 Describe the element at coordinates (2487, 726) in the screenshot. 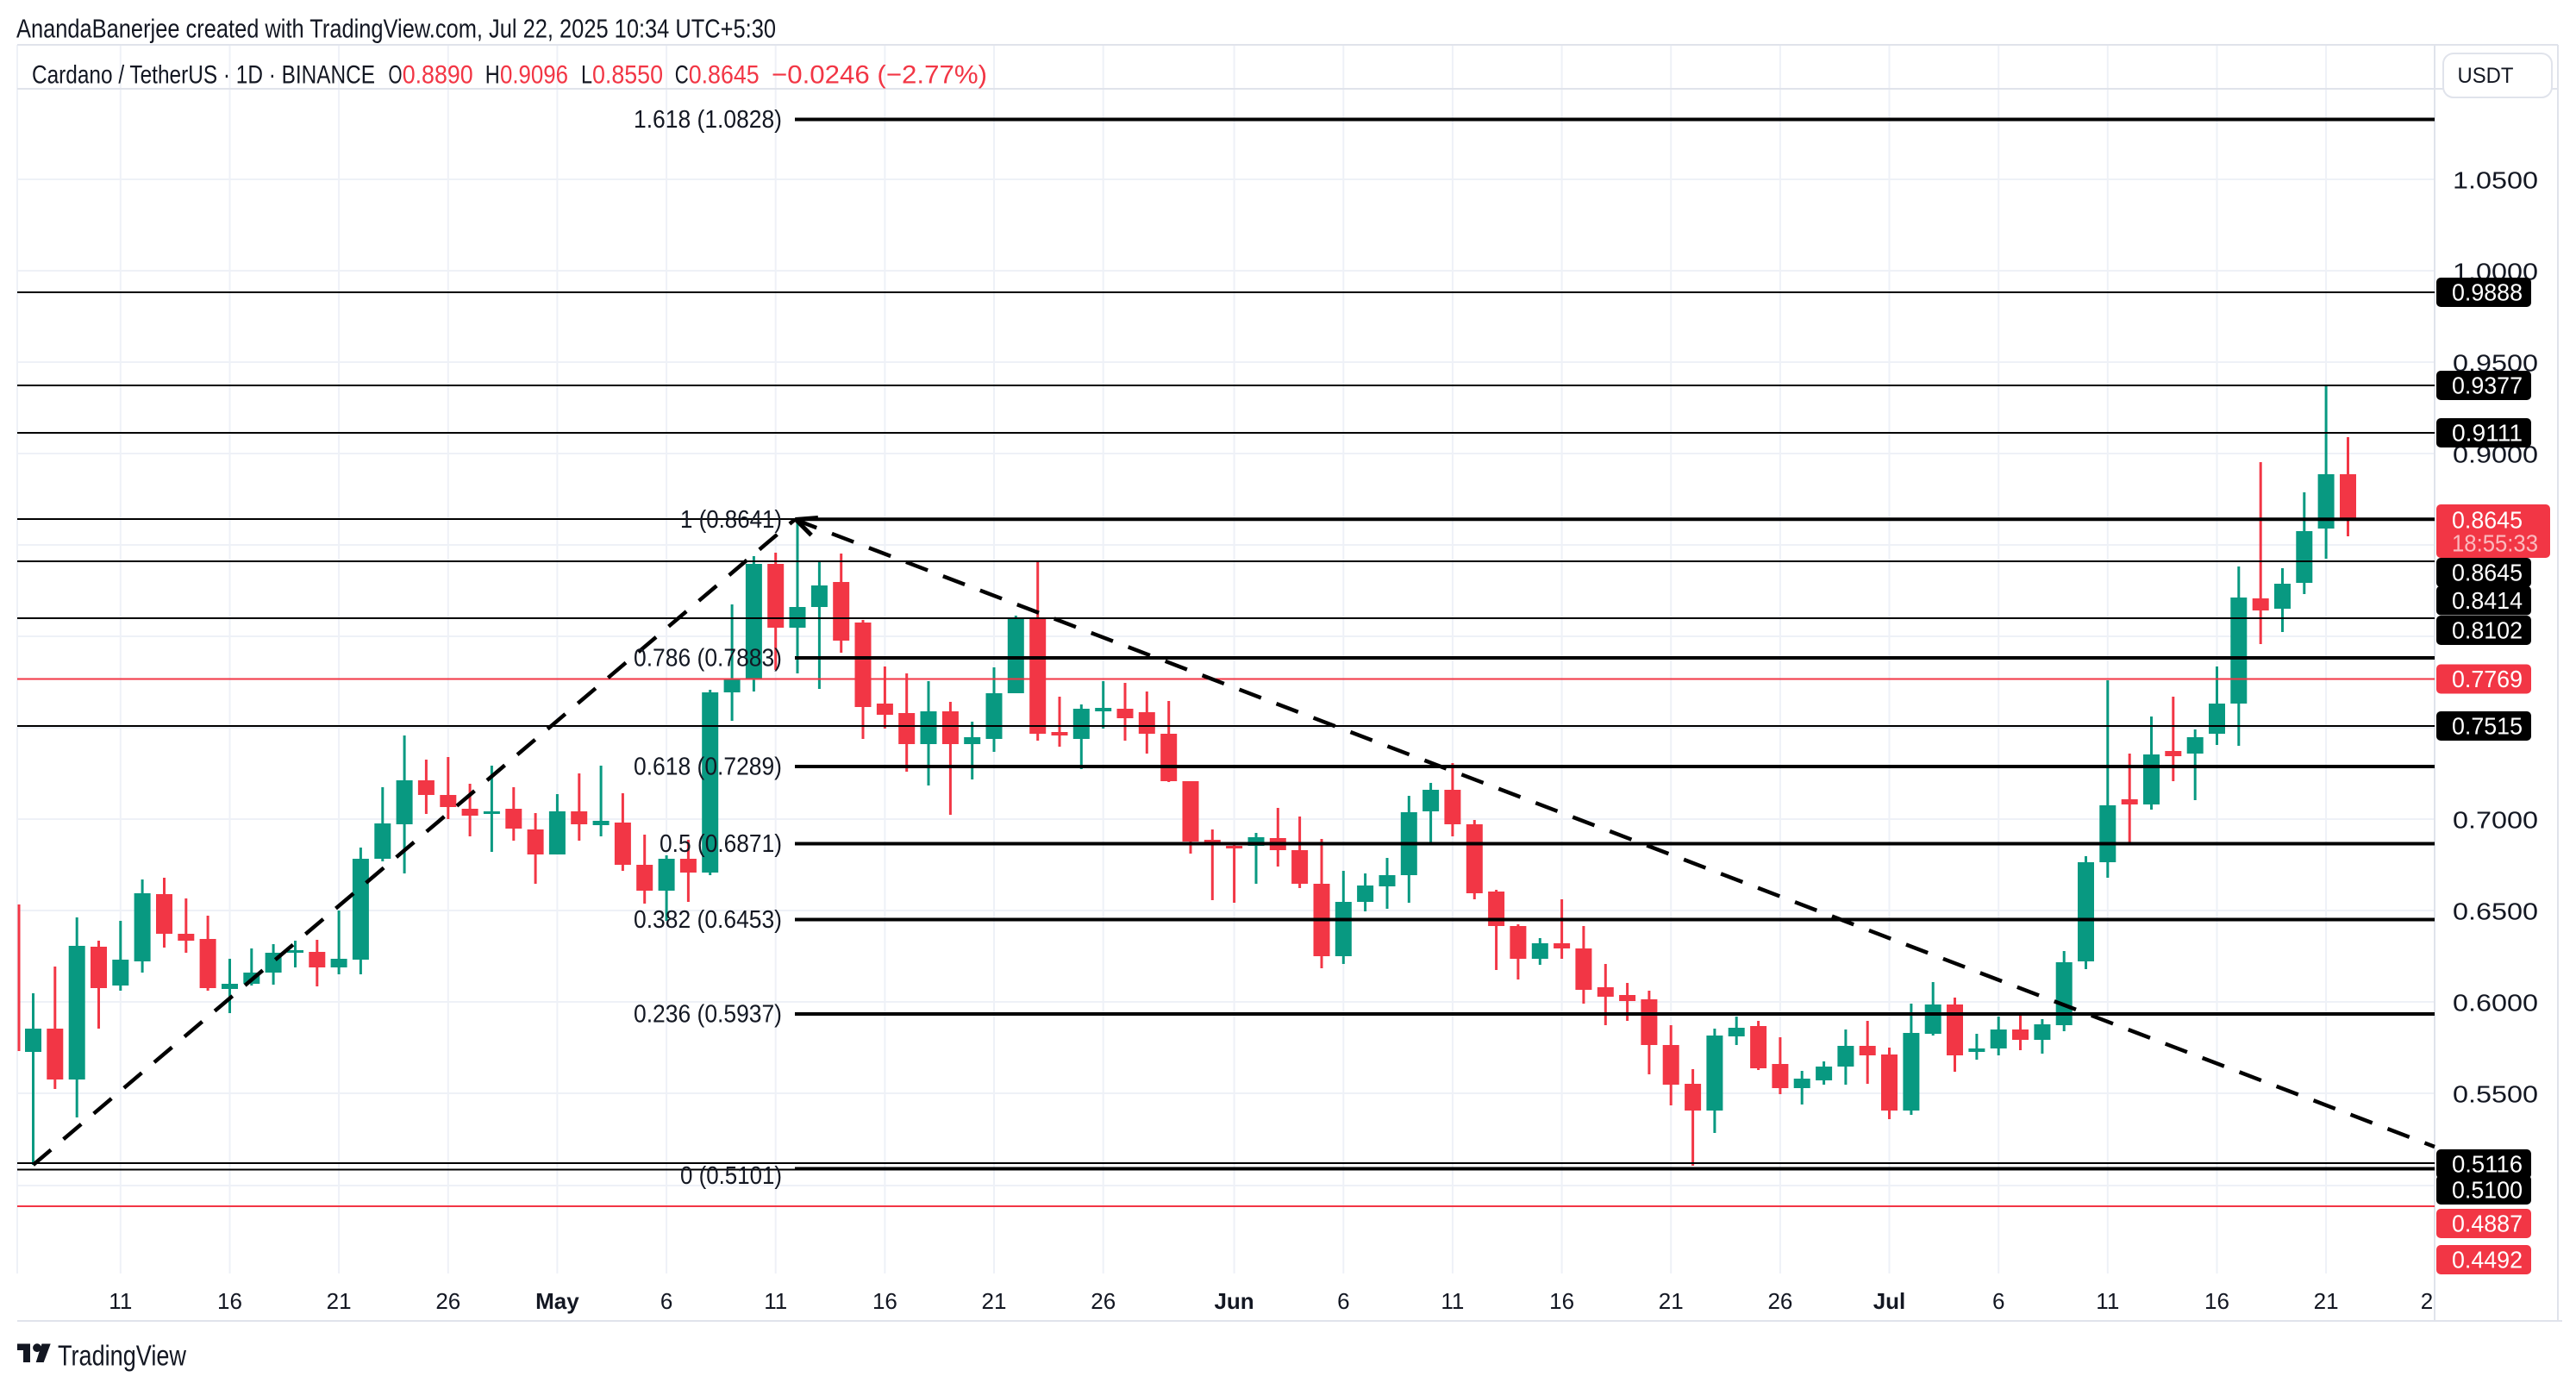

I see `svg-text: 0.7515` at that location.